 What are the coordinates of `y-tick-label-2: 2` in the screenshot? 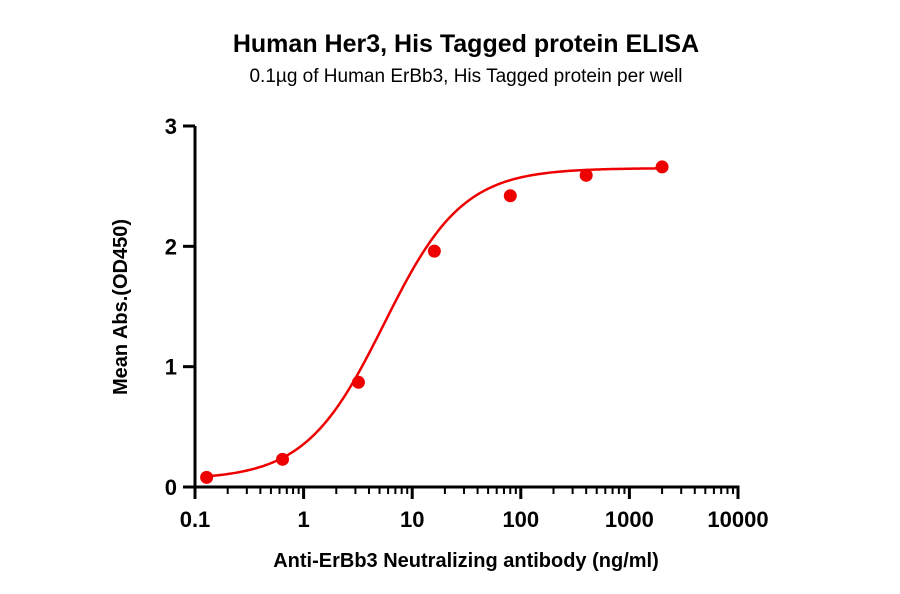 It's located at (171, 246).